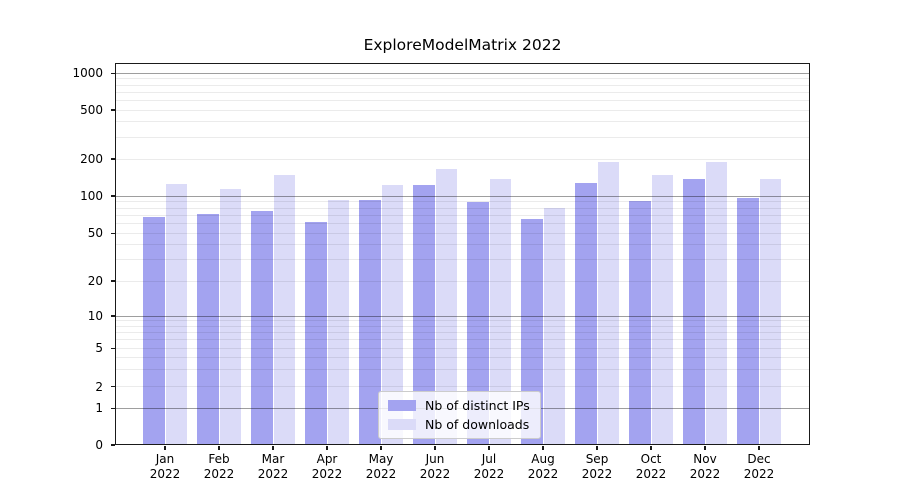 The height and width of the screenshot is (500, 900). I want to click on bar-downloads-dec, so click(770, 311).